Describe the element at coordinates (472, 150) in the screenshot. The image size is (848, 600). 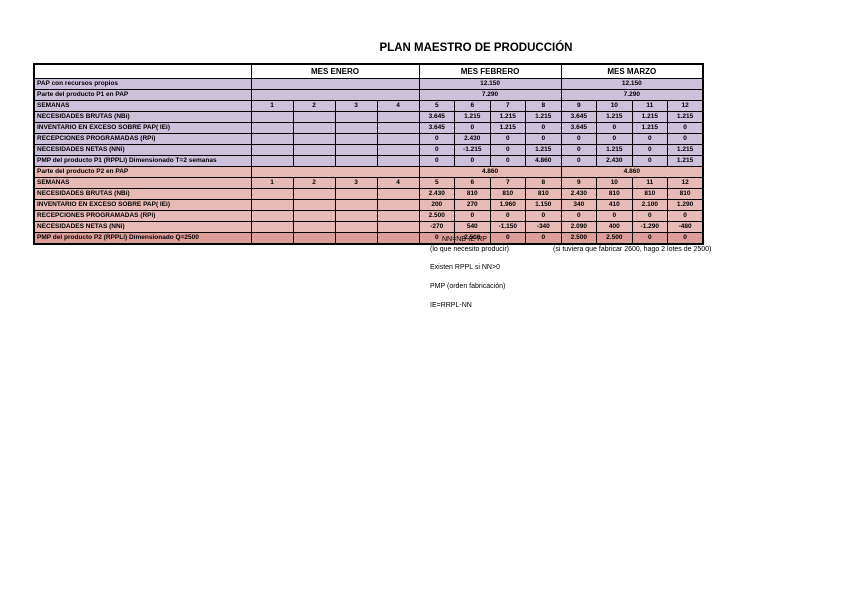
I see `value-cell: -1.215` at that location.